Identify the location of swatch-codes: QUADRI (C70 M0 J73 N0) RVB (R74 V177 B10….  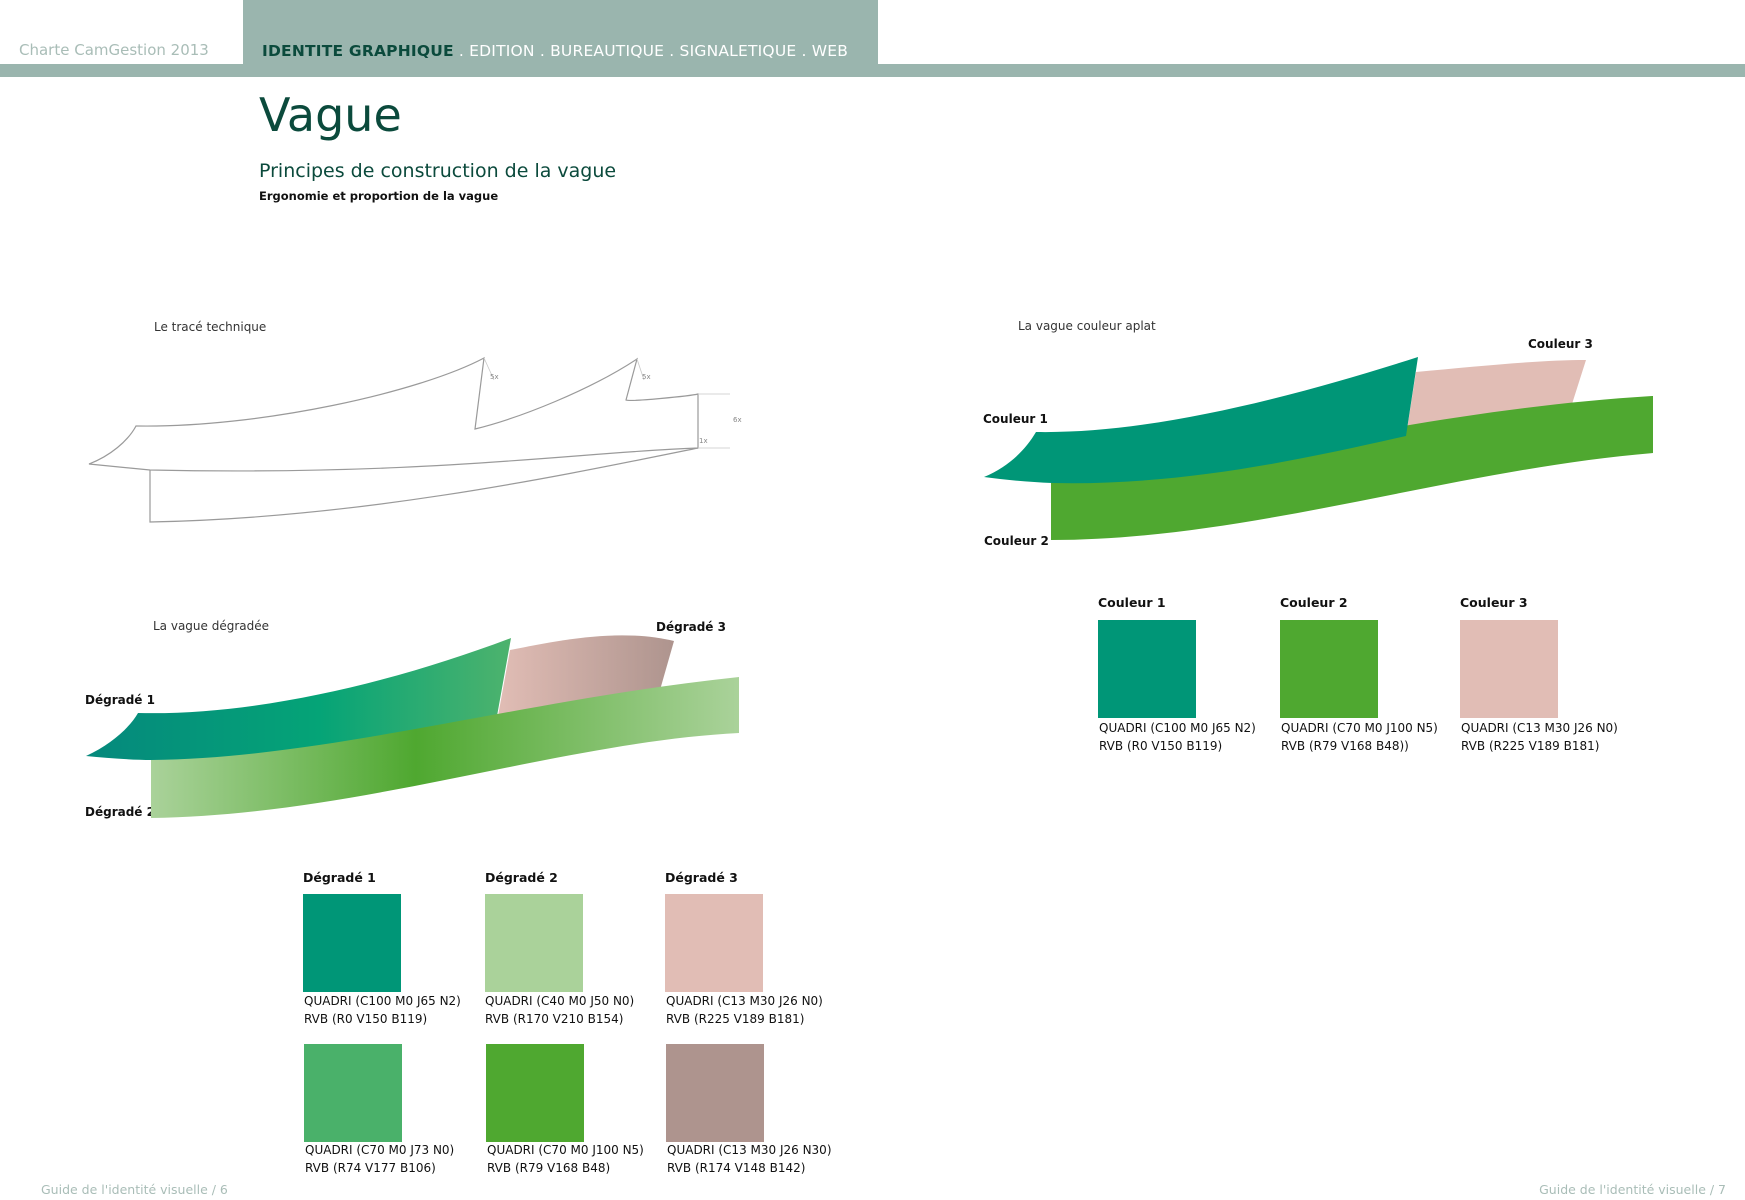
(379, 1159).